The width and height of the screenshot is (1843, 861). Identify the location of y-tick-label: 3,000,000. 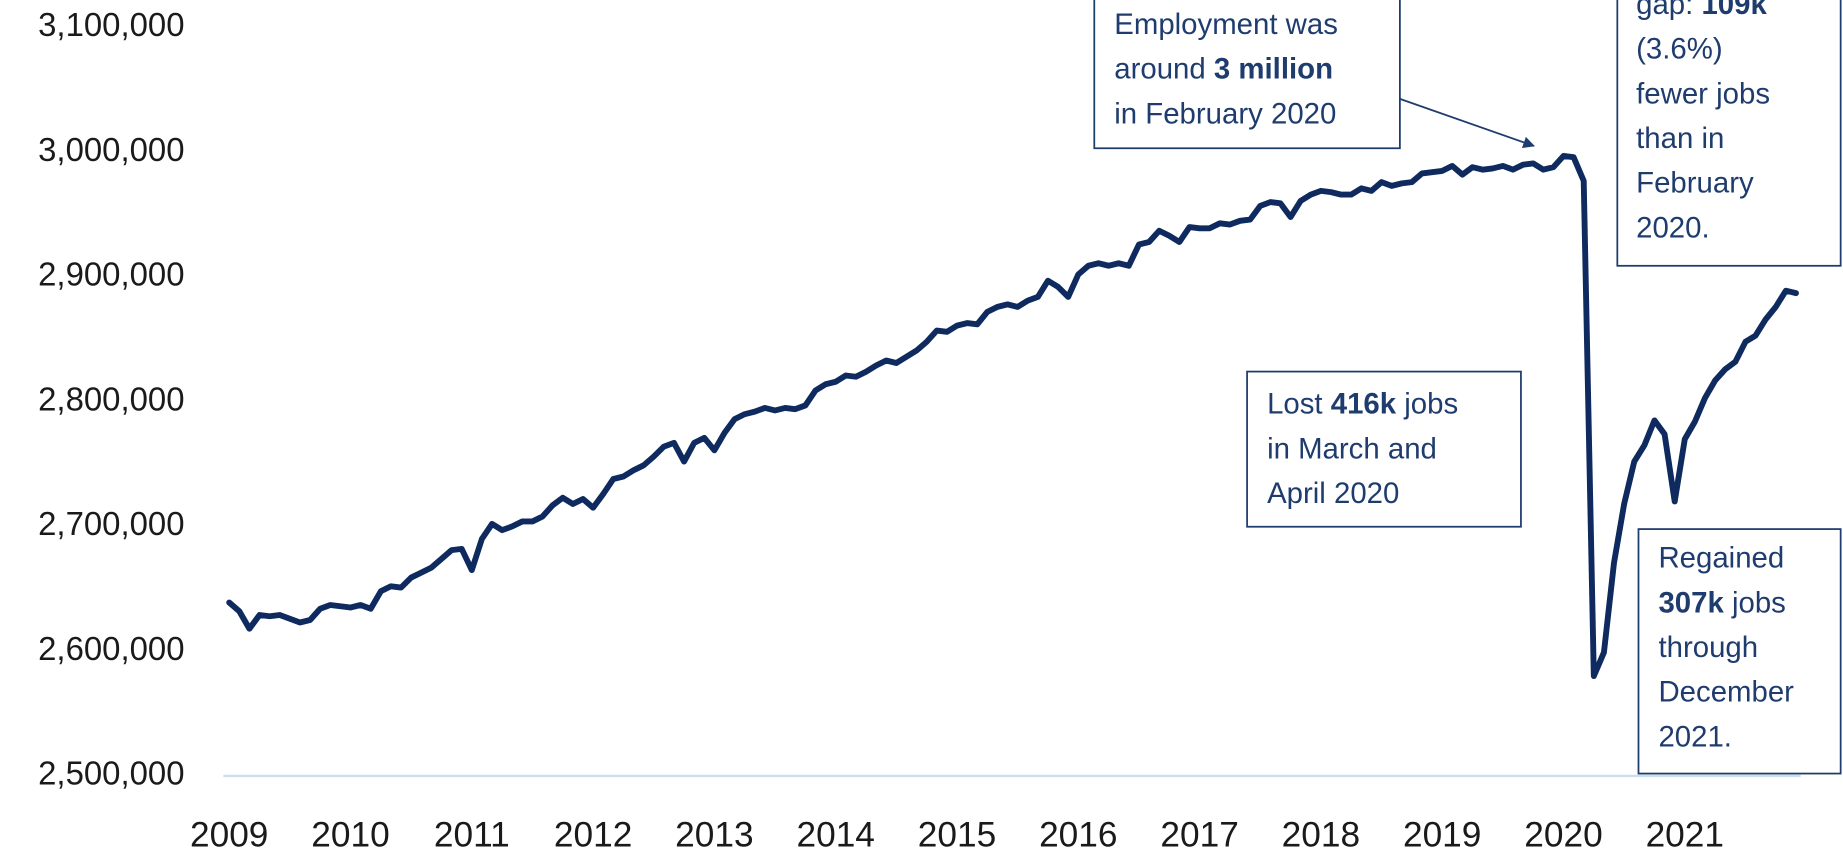
(111, 149).